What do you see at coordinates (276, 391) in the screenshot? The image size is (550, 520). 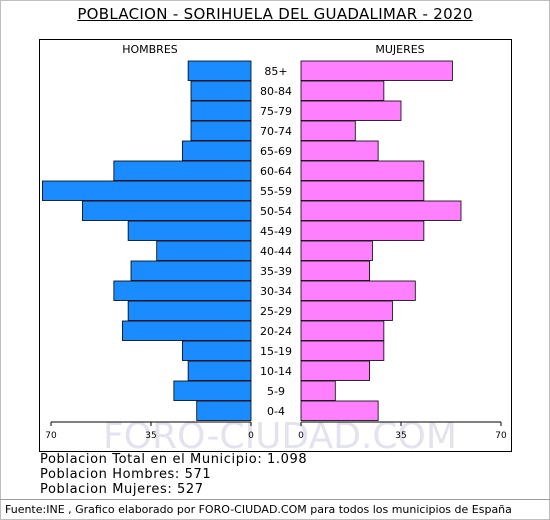 I see `age-label-5-9: 5-9` at bounding box center [276, 391].